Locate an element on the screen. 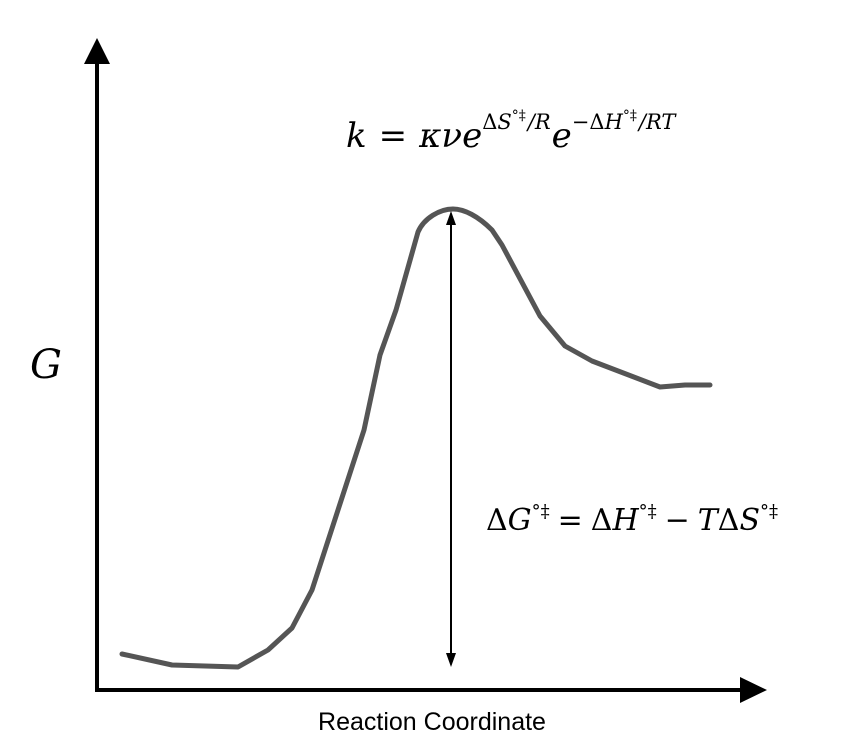 This screenshot has width=866, height=756. rate-exp1-base: e is located at coordinates (472, 136).